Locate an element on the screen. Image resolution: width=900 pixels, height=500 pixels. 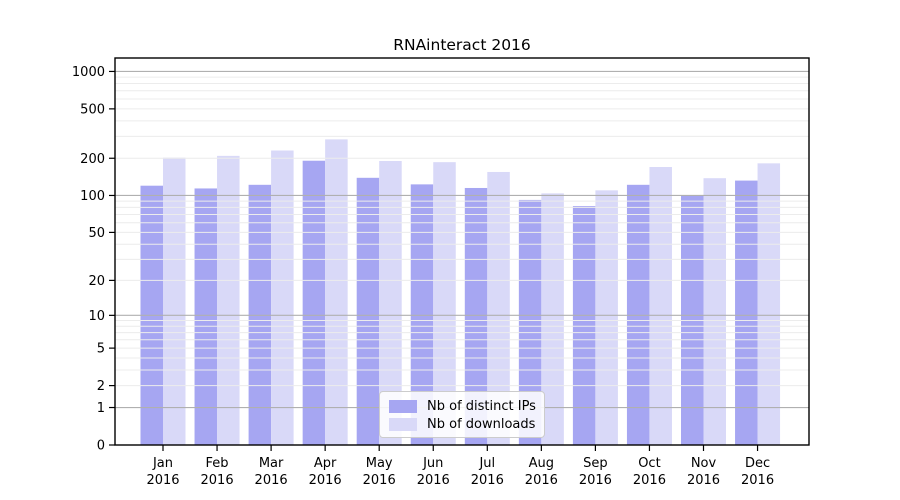
chart-title: RNAinteract 2016 is located at coordinates (462, 45).